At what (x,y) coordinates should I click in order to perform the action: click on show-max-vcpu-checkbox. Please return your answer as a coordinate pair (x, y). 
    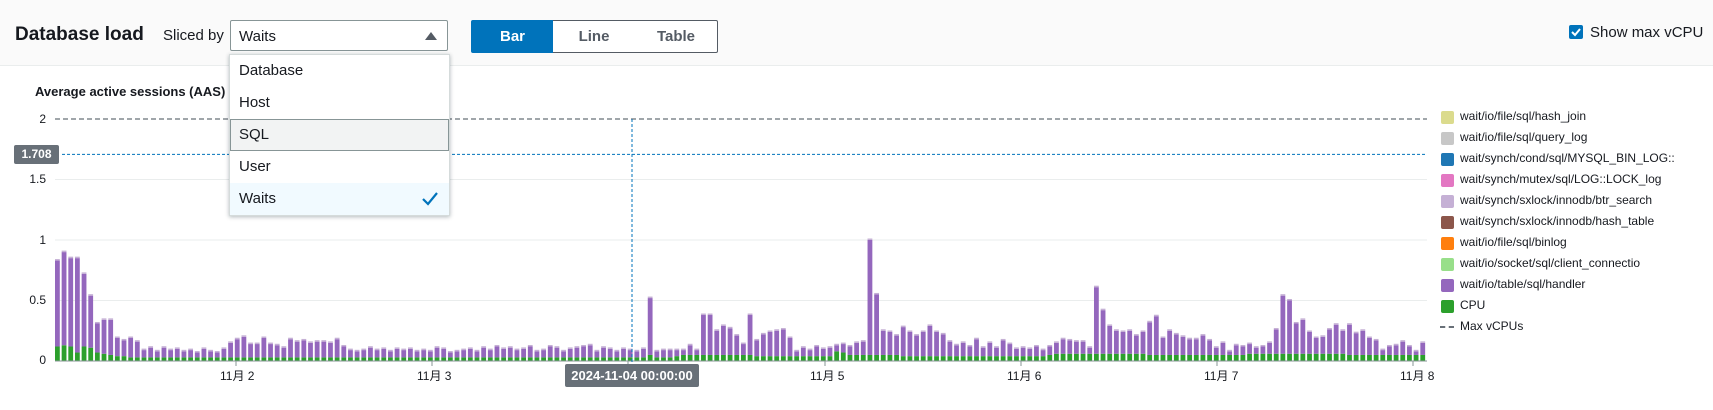
    Looking at the image, I should click on (1576, 32).